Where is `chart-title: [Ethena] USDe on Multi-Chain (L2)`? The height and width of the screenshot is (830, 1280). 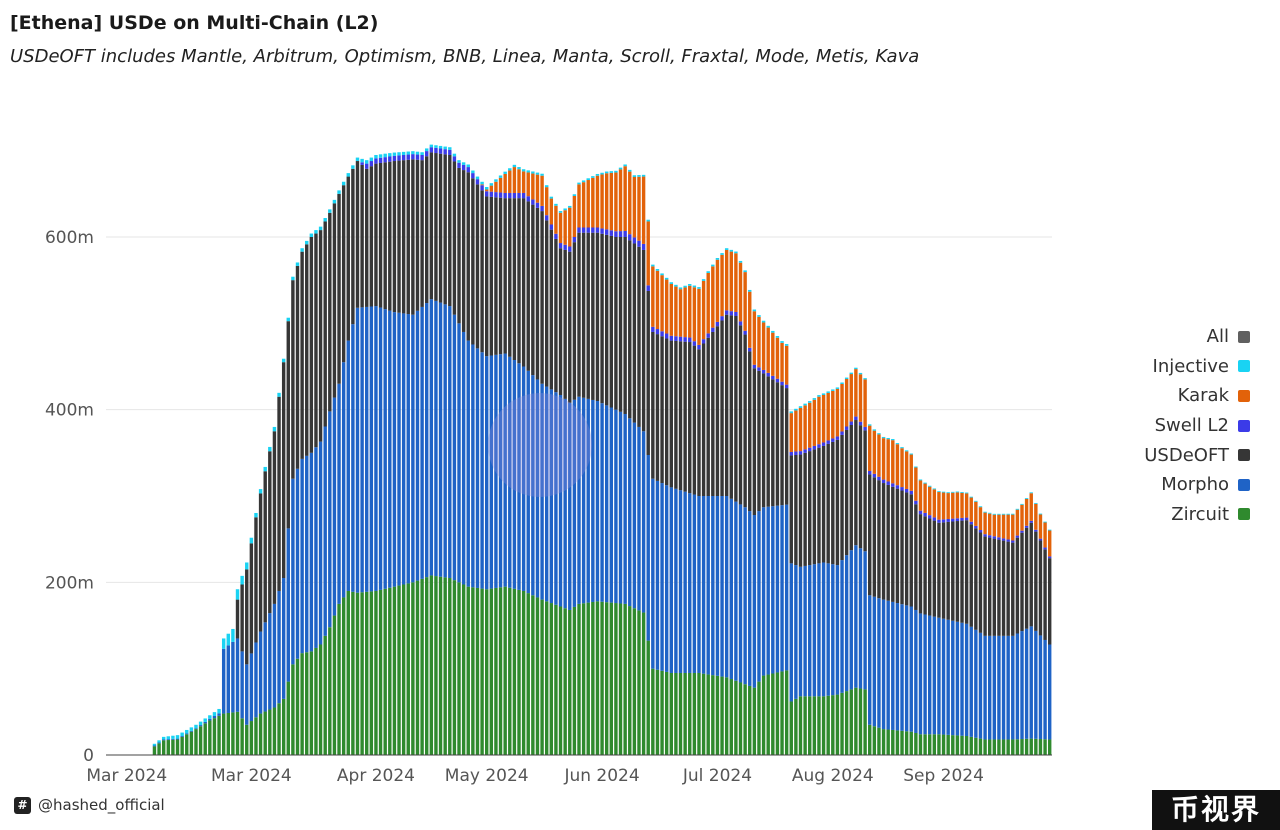
chart-title: [Ethena] USDe on Multi-Chain (L2) is located at coordinates (194, 23).